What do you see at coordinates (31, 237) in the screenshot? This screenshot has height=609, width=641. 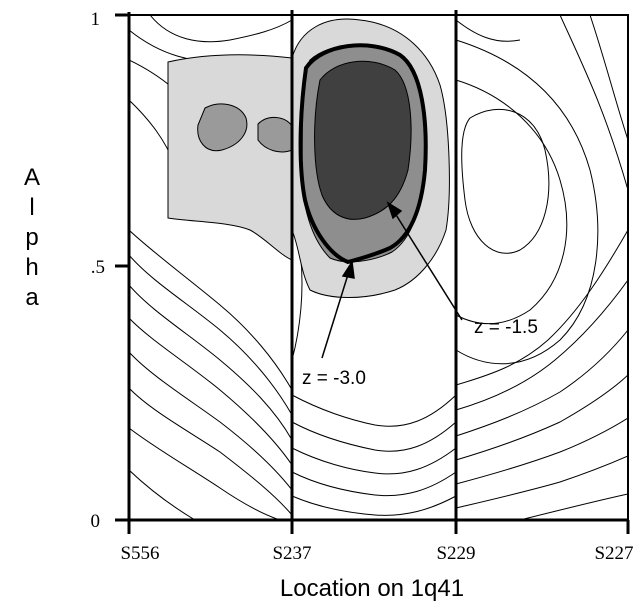 I see `y-axis-title-letter: p` at bounding box center [31, 237].